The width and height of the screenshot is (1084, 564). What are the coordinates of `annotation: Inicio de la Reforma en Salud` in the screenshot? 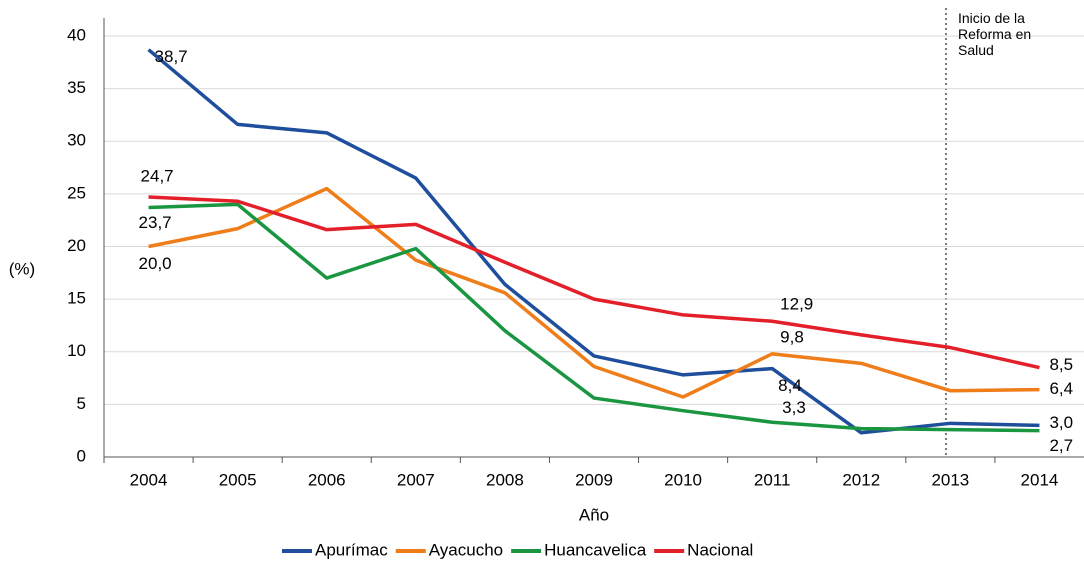 It's located at (995, 34).